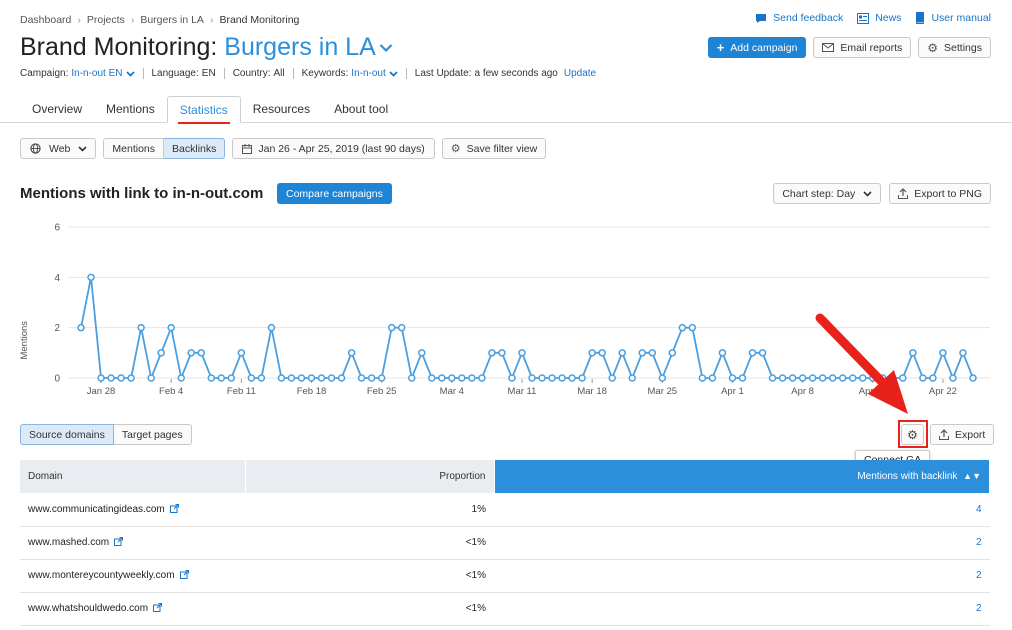 The width and height of the screenshot is (1012, 630). I want to click on domain-link: www.montereycountyweekly.com, so click(101, 575).